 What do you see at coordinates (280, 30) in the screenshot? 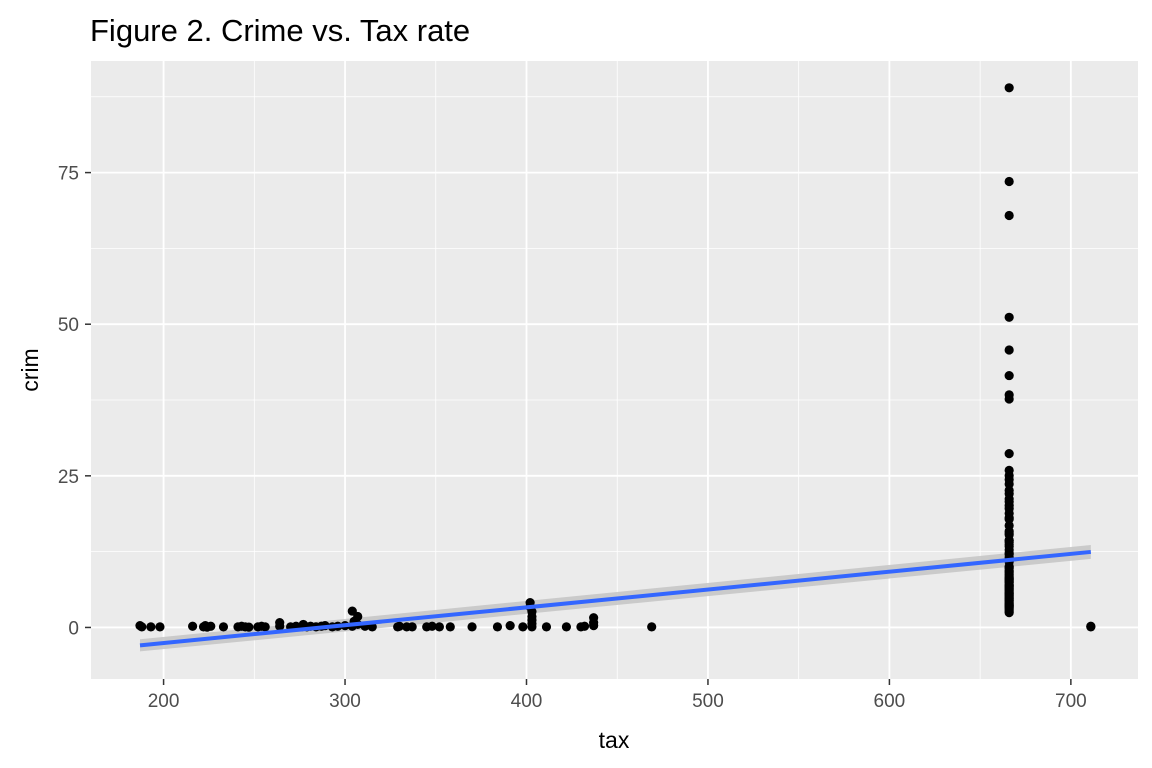
I see `chart-title: Figure 2. Crime vs. Tax rate` at bounding box center [280, 30].